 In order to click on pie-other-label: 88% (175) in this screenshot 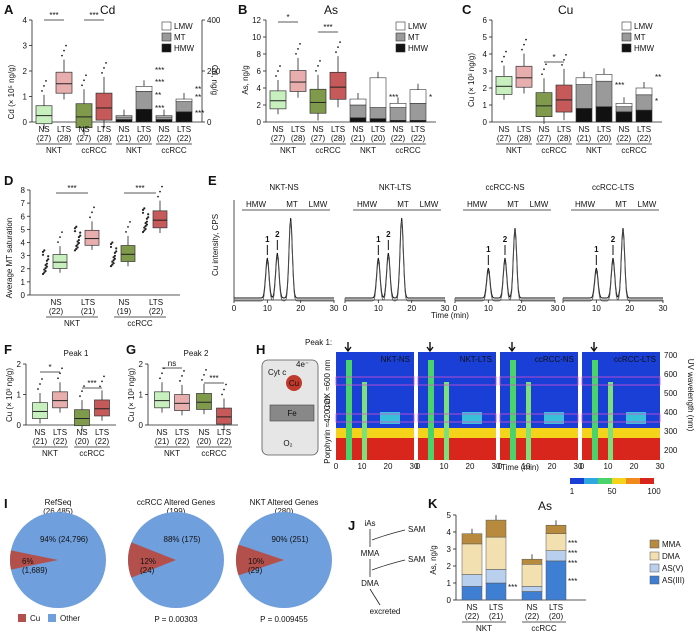, I will do `click(182, 539)`.